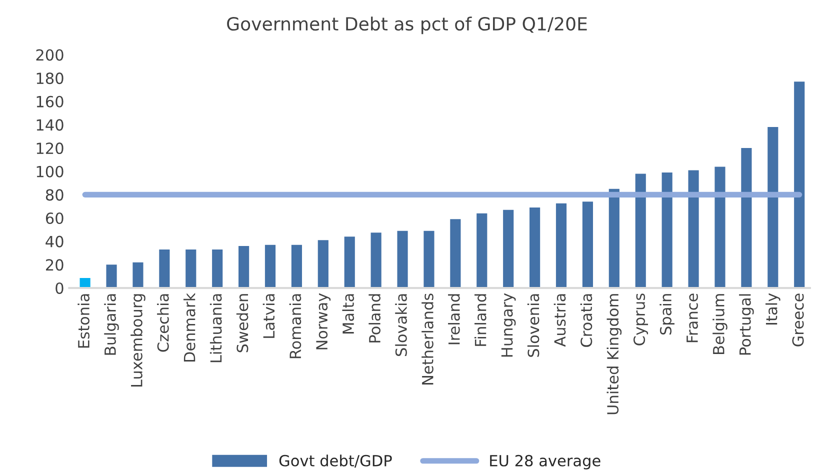  I want to click on legend-label: EU 28 average, so click(545, 462).